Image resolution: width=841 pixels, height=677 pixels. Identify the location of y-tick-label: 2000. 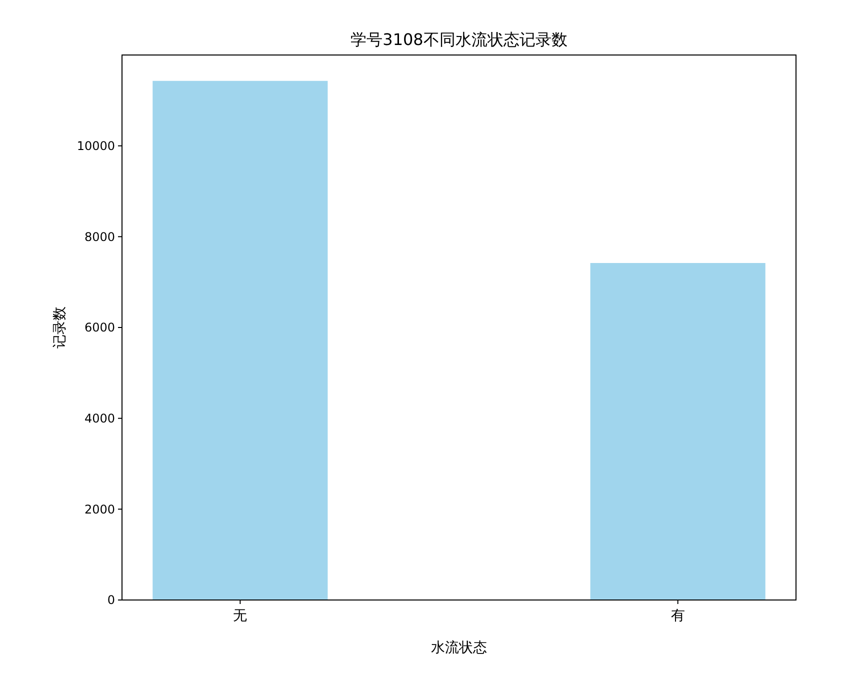
(99, 509).